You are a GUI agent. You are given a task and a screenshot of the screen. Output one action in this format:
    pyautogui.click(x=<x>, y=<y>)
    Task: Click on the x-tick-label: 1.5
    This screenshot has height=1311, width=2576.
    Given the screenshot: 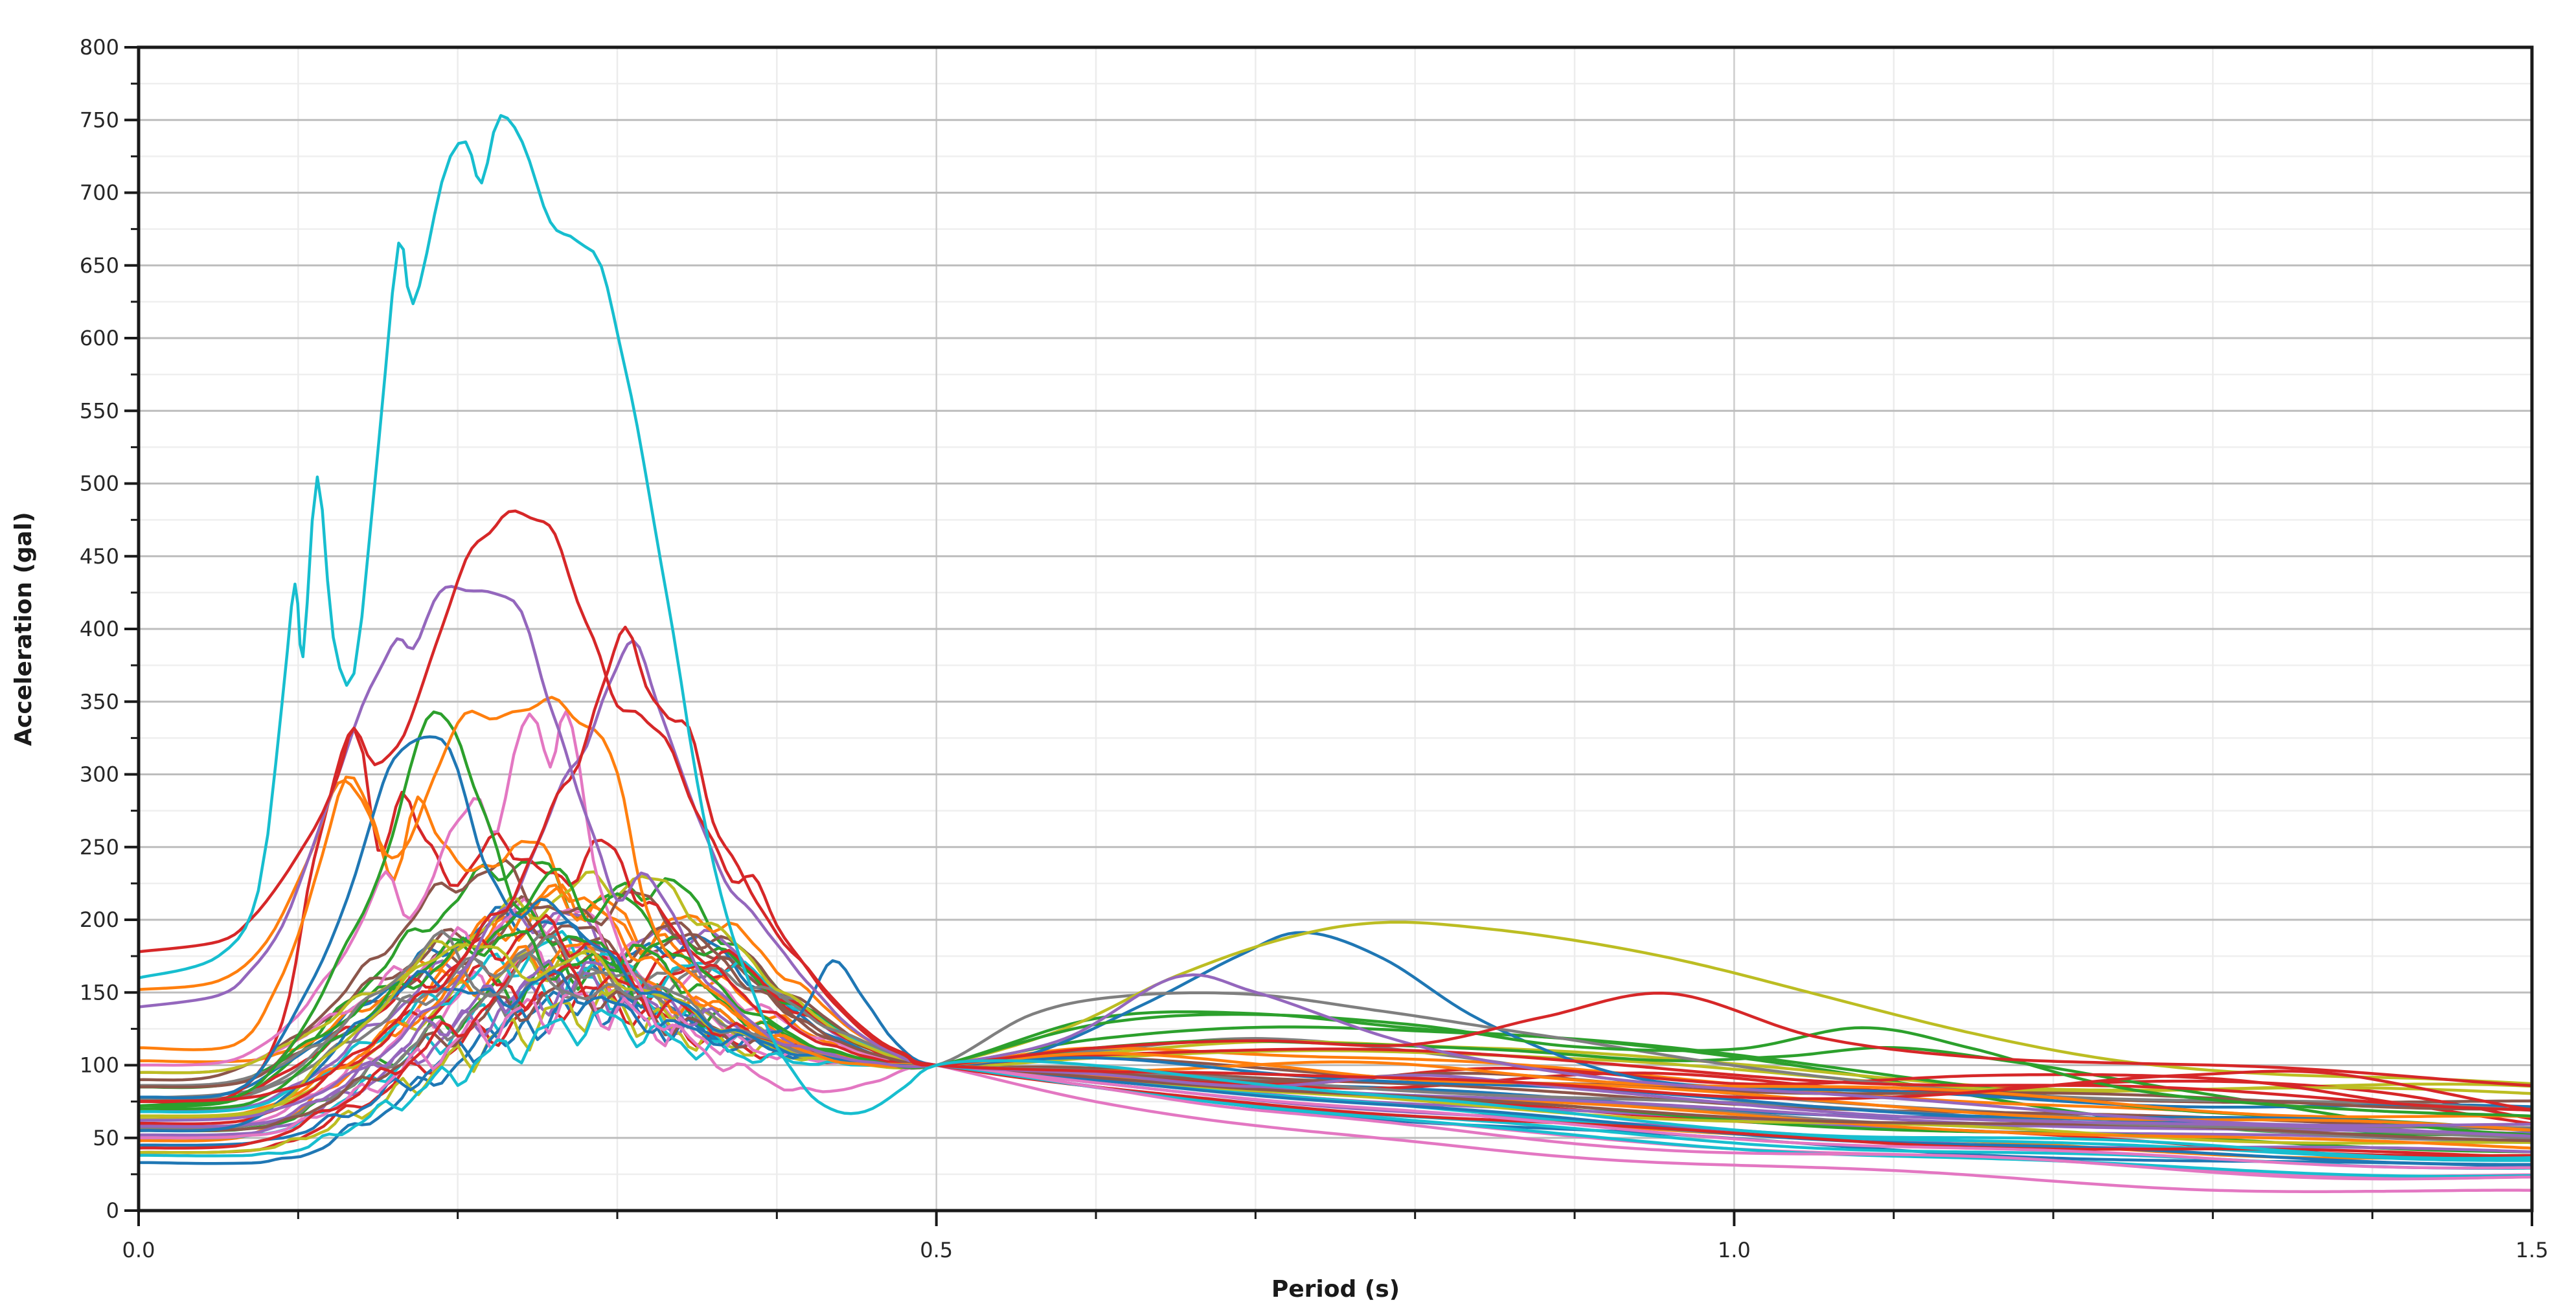 What is the action you would take?
    pyautogui.click(x=2532, y=1250)
    